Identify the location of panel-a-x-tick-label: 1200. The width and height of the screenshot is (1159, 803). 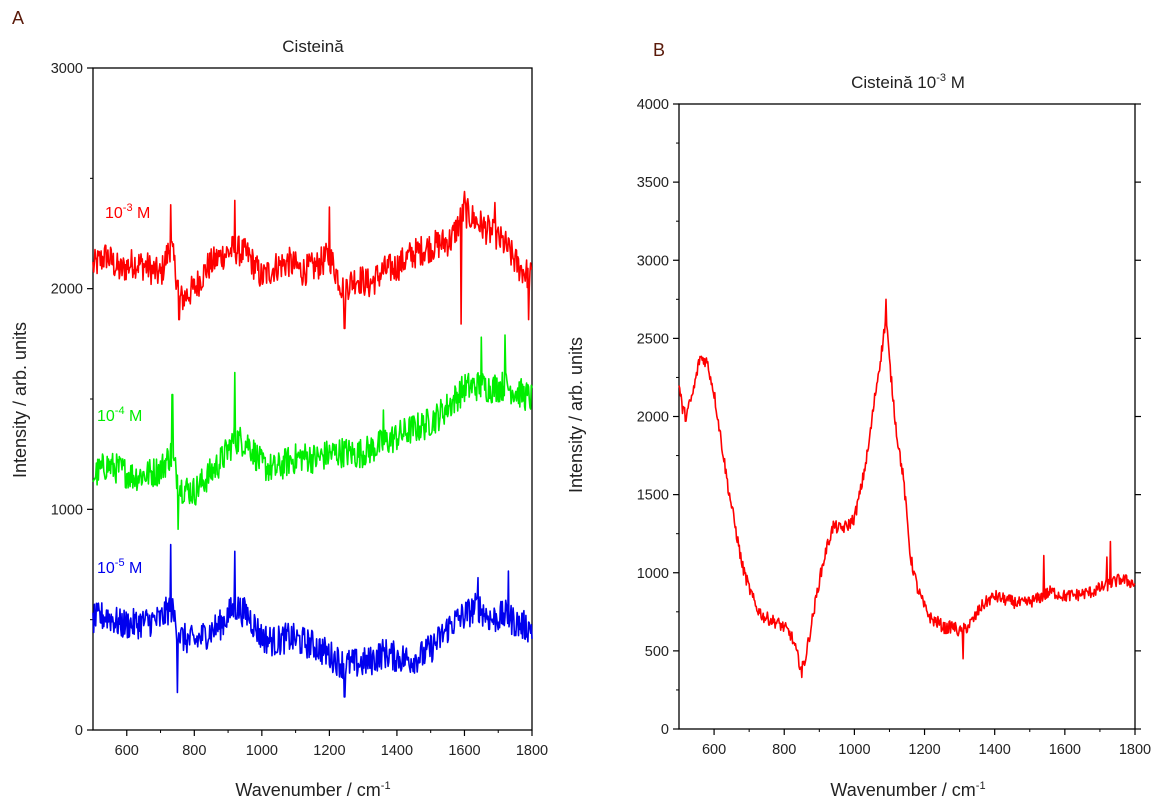
(329, 751).